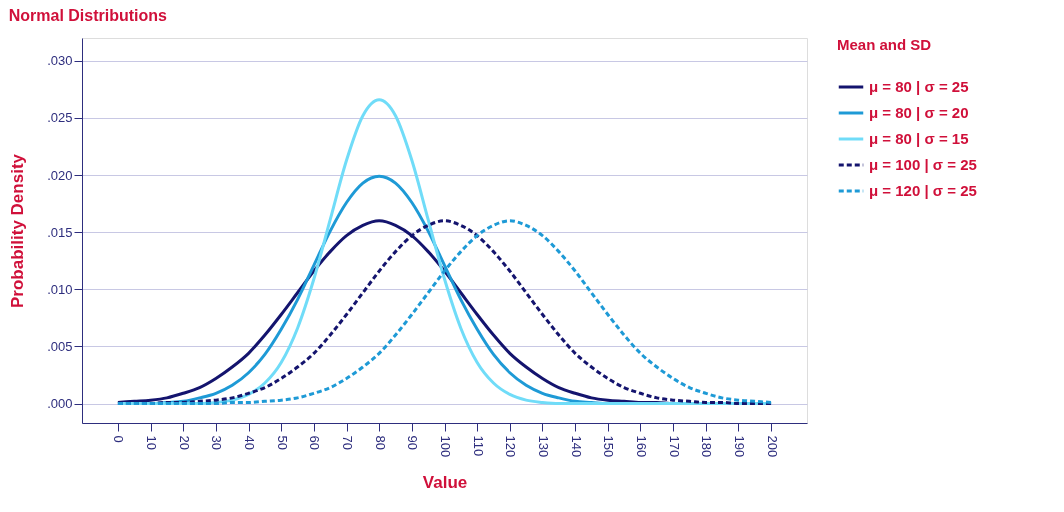 The height and width of the screenshot is (512, 1064). I want to click on y-tick-label: .005, so click(60, 346).